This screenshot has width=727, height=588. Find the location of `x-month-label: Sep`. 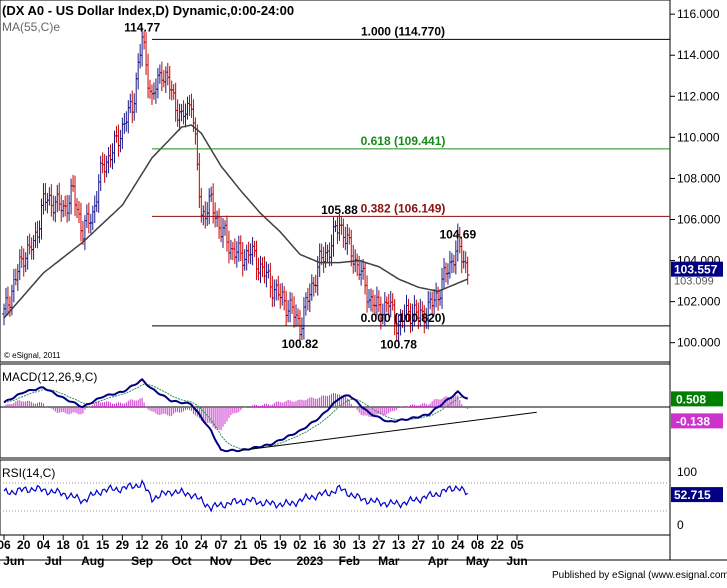

x-month-label: Sep is located at coordinates (142, 561).